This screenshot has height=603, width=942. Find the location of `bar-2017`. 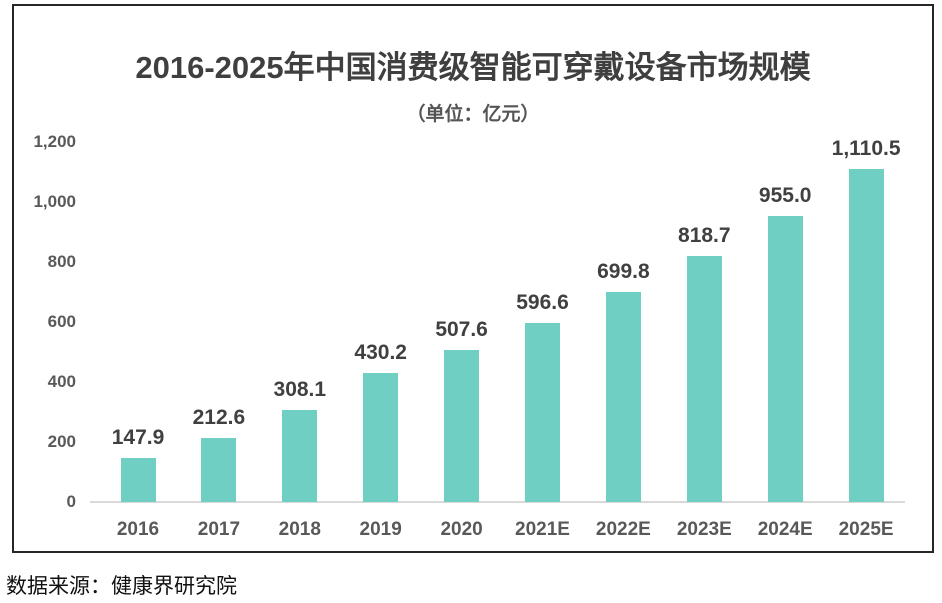

bar-2017 is located at coordinates (219, 470).